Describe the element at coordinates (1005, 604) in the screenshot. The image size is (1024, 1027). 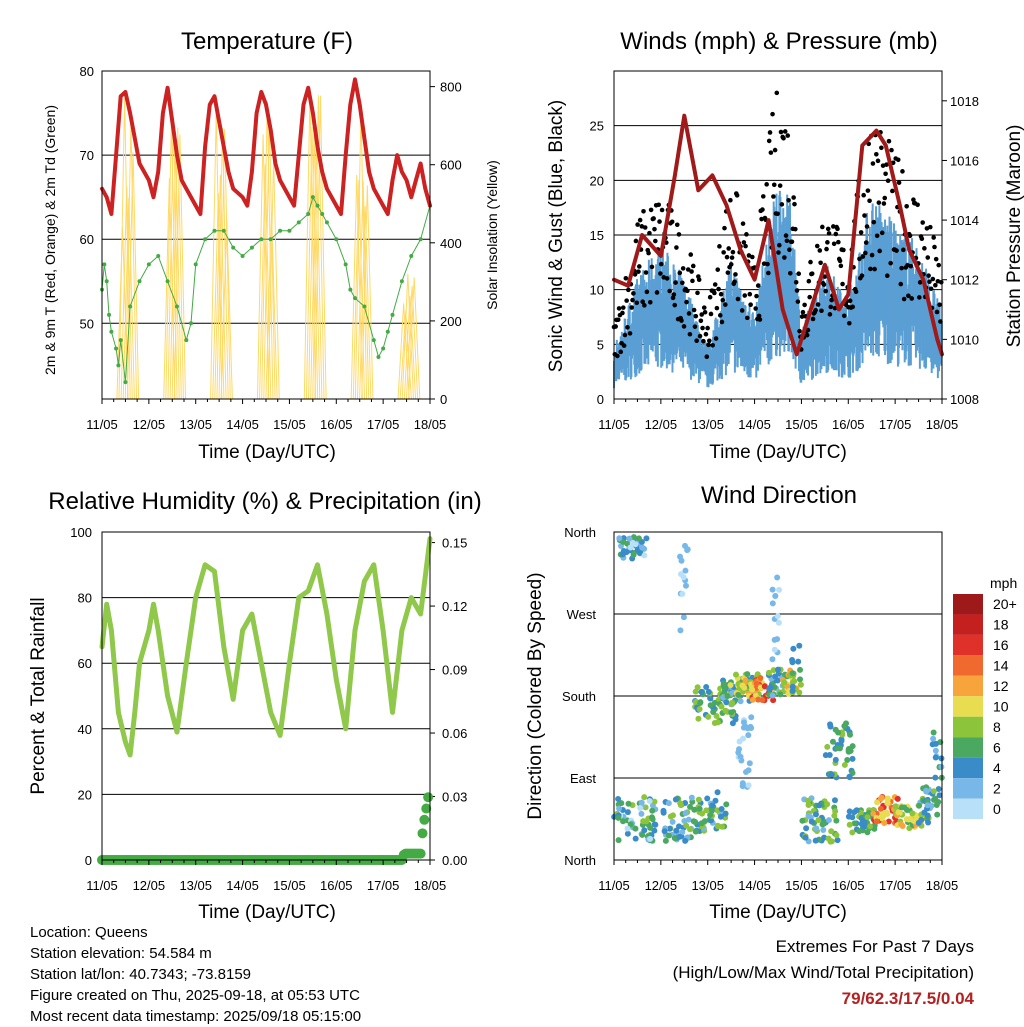
I see `colorbar-label: 20+` at that location.